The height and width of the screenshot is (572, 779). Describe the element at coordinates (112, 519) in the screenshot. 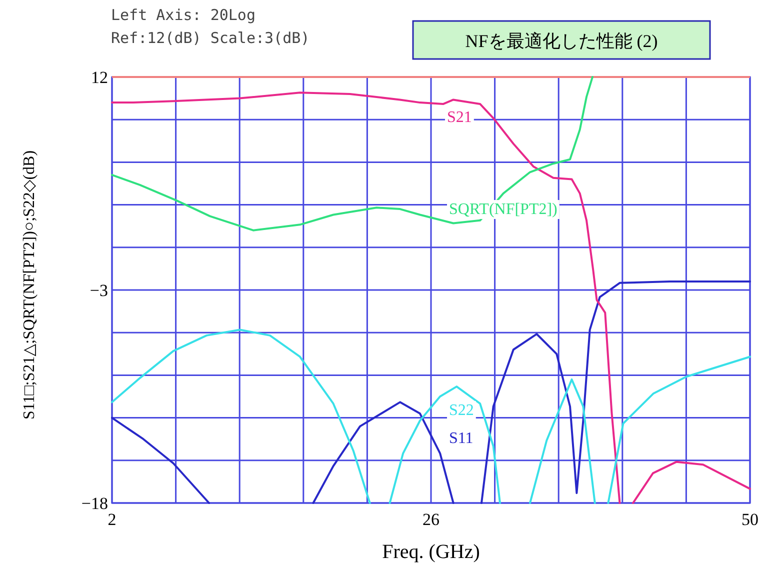

I see `x-tick-label: 2` at that location.